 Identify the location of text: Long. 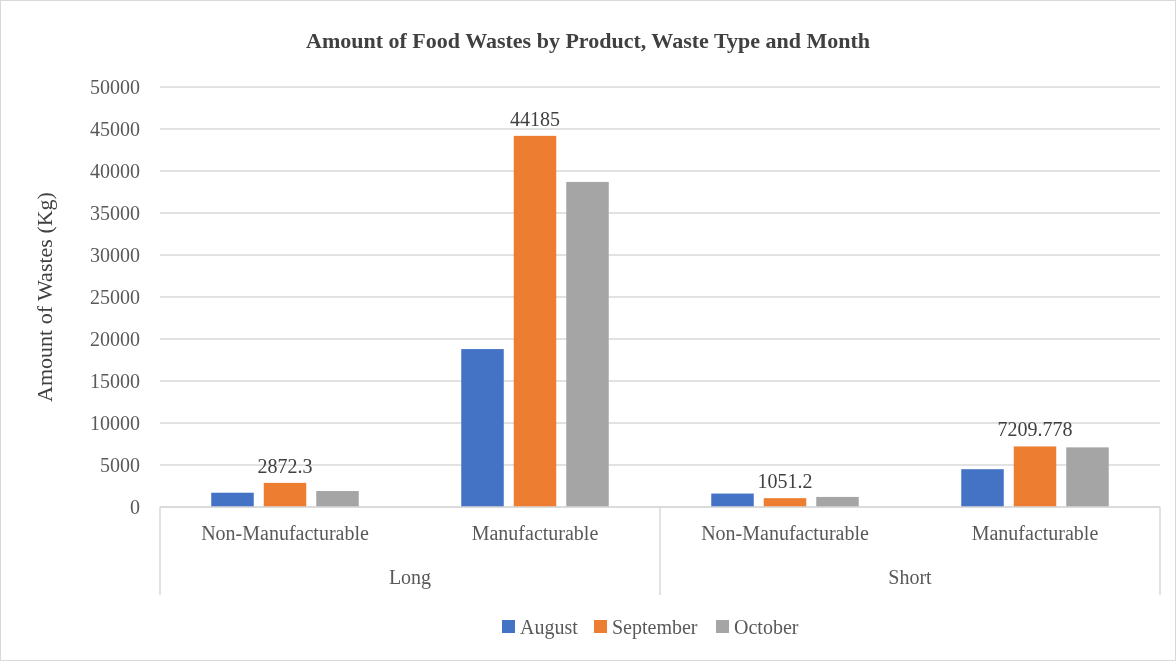
(410, 577).